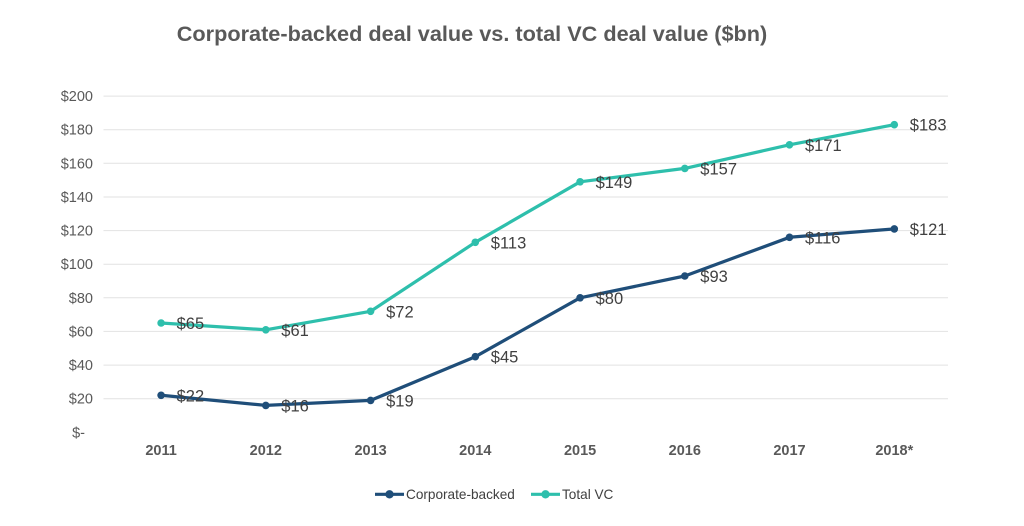 Image resolution: width=1024 pixels, height=526 pixels. Describe the element at coordinates (77, 265) in the screenshot. I see `svg-text: $100` at that location.